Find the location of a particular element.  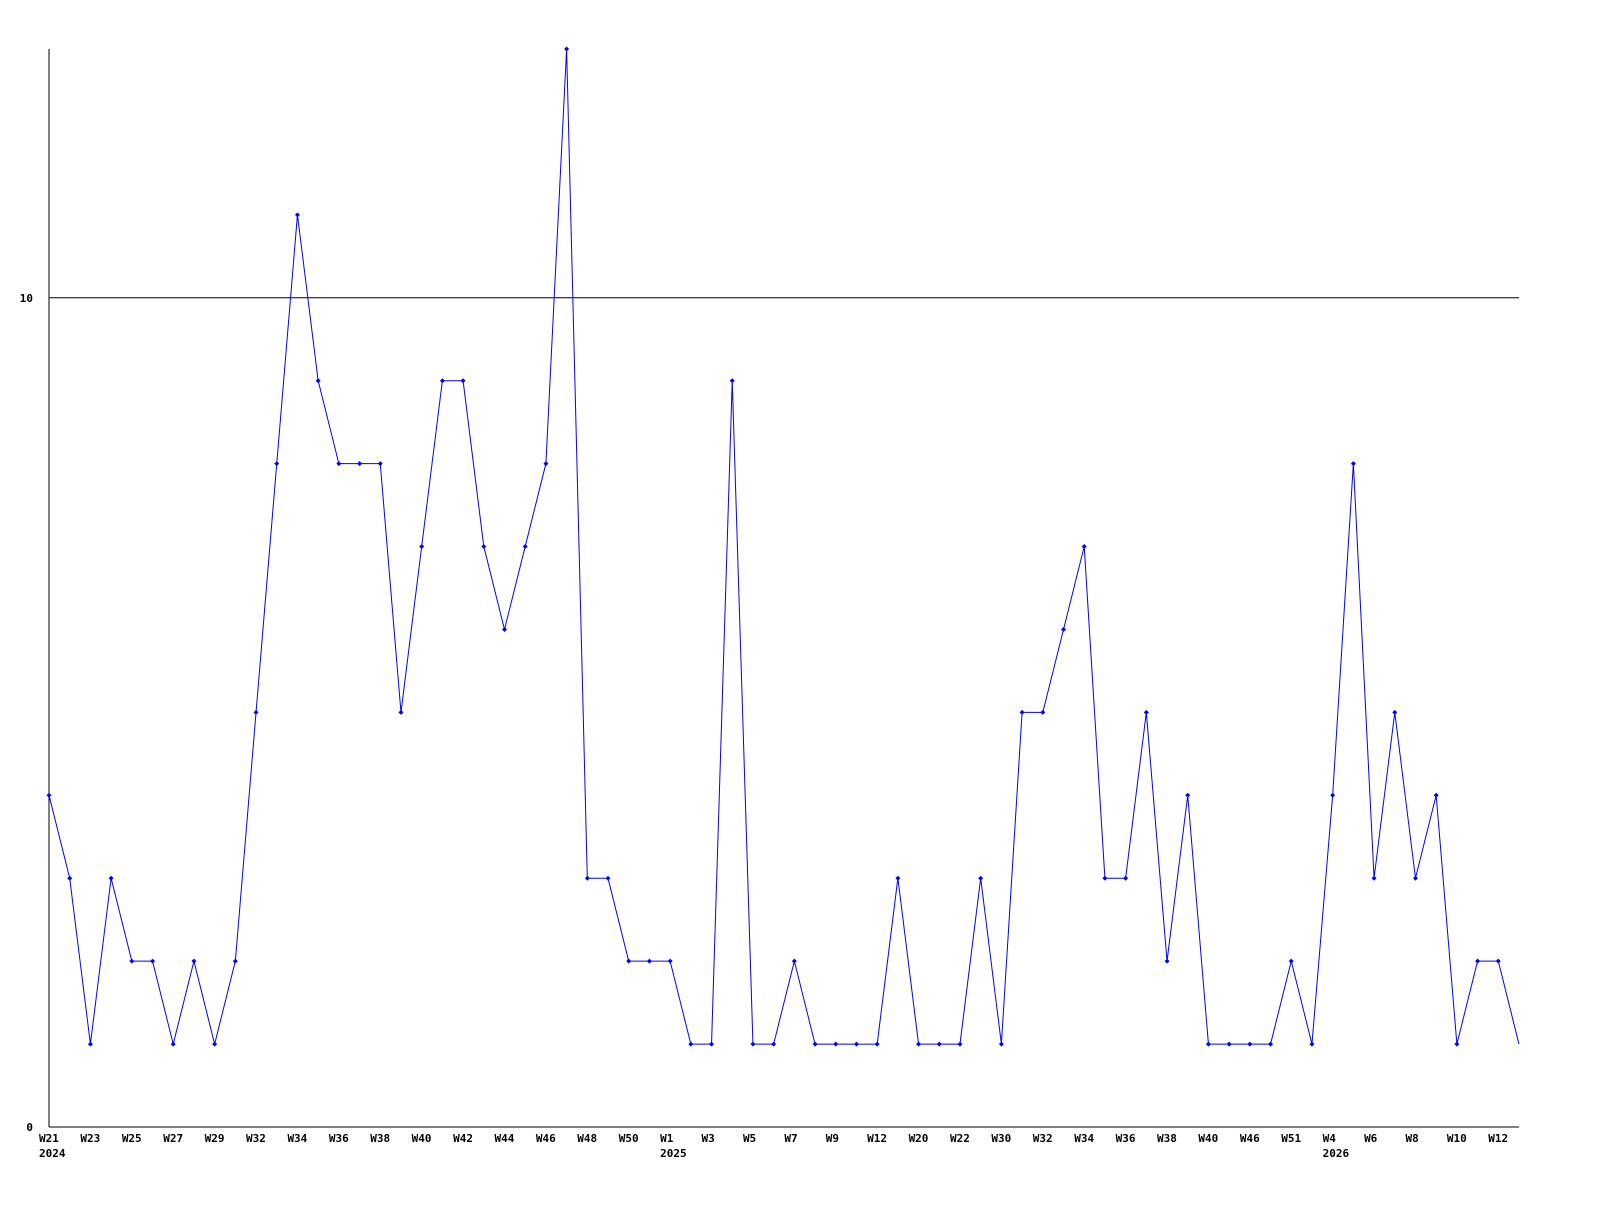

x-tick-label: W9 is located at coordinates (832, 1138).